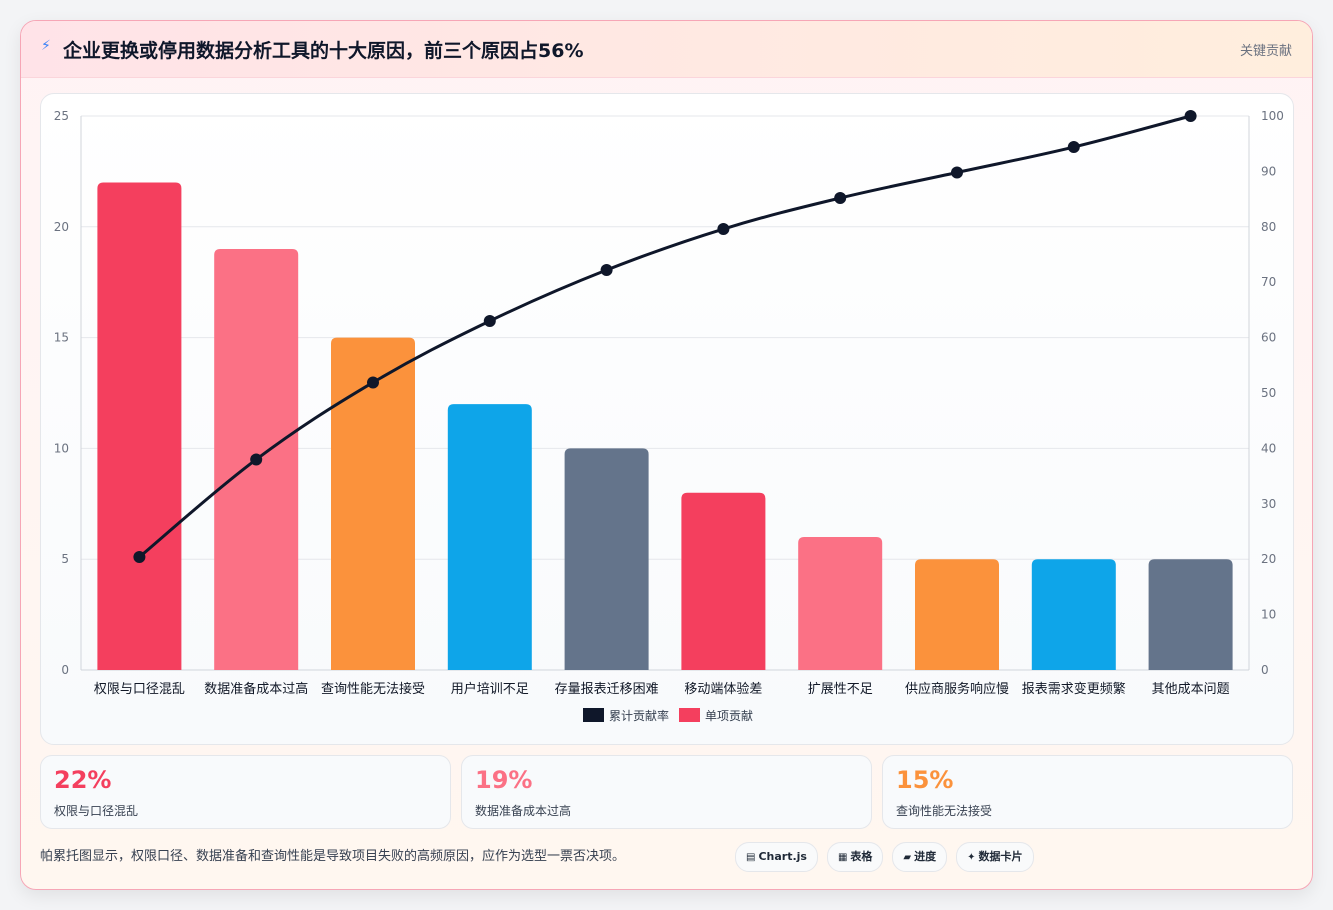  What do you see at coordinates (46, 46) in the screenshot?
I see `lightning-icon: ⚡` at bounding box center [46, 46].